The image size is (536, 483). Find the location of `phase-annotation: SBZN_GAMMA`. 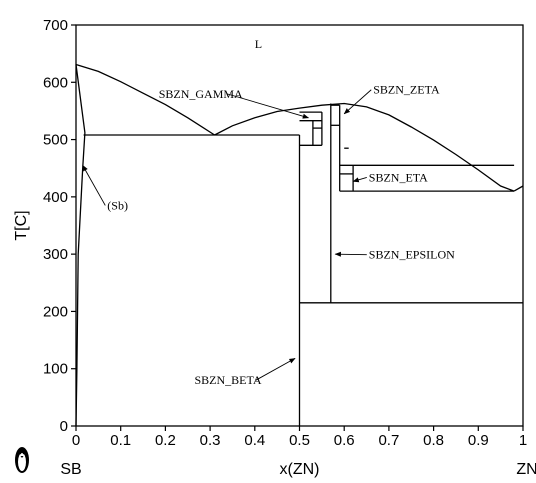

phase-annotation: SBZN_GAMMA is located at coordinates (201, 94).